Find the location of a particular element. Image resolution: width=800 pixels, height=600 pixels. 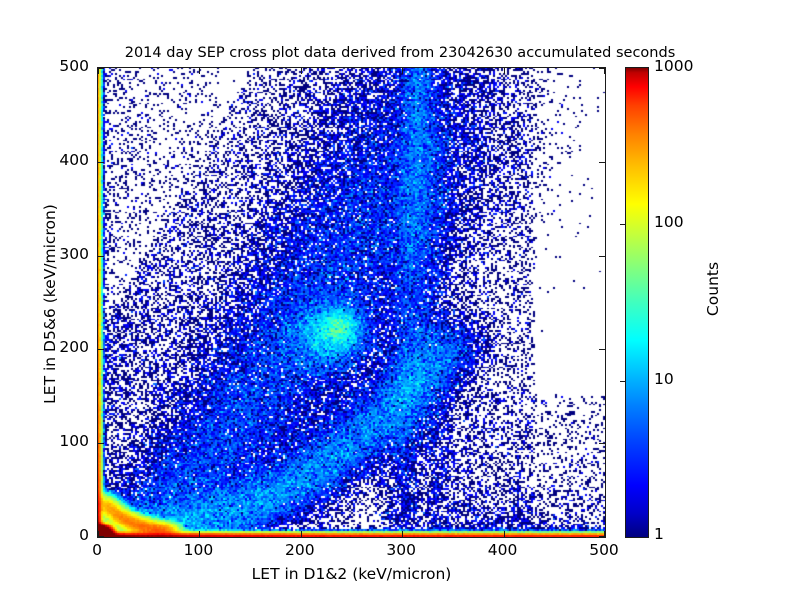

x-tick-label-400: 400 is located at coordinates (502, 550).